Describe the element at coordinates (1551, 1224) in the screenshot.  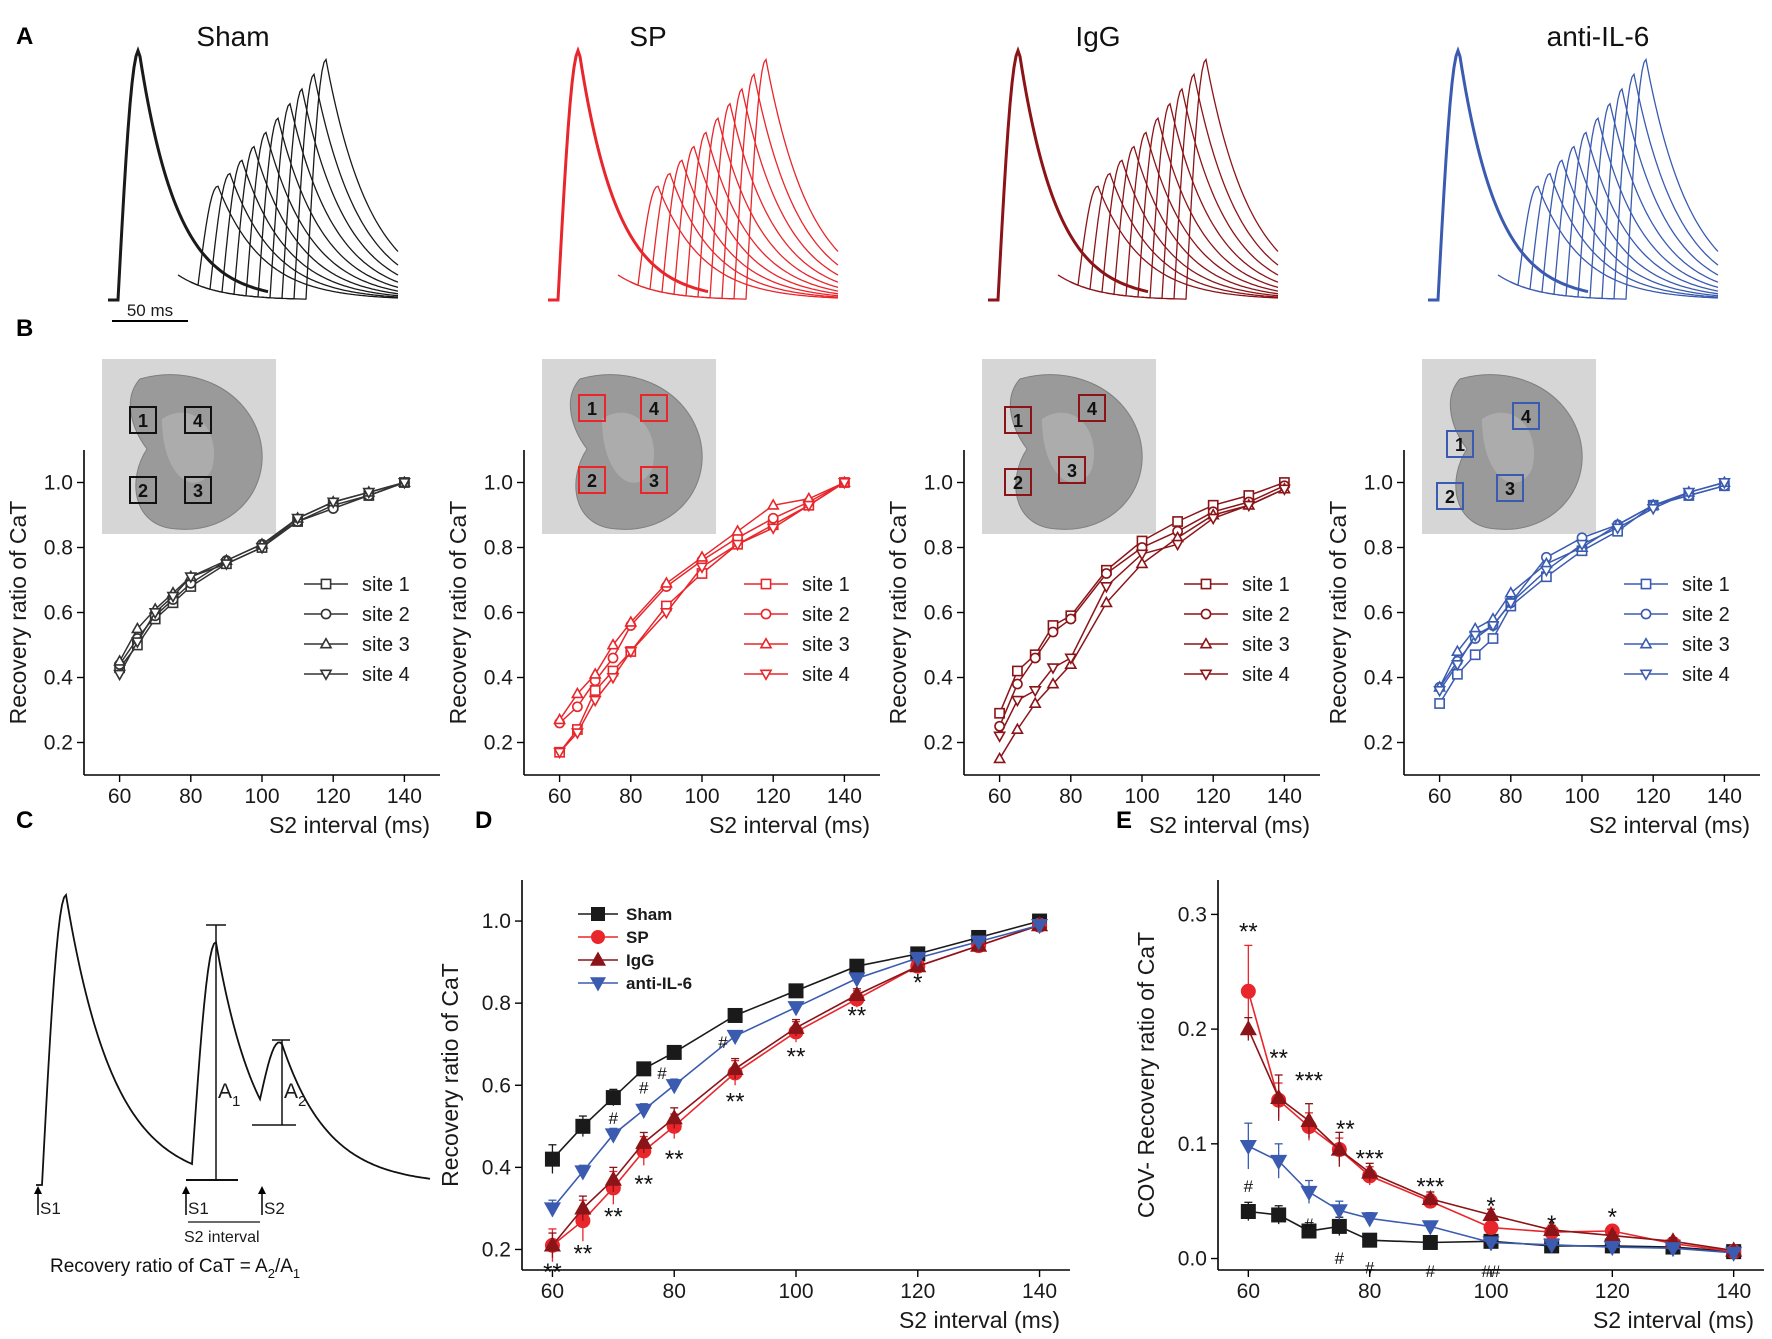
I see `significance-star: *` at that location.